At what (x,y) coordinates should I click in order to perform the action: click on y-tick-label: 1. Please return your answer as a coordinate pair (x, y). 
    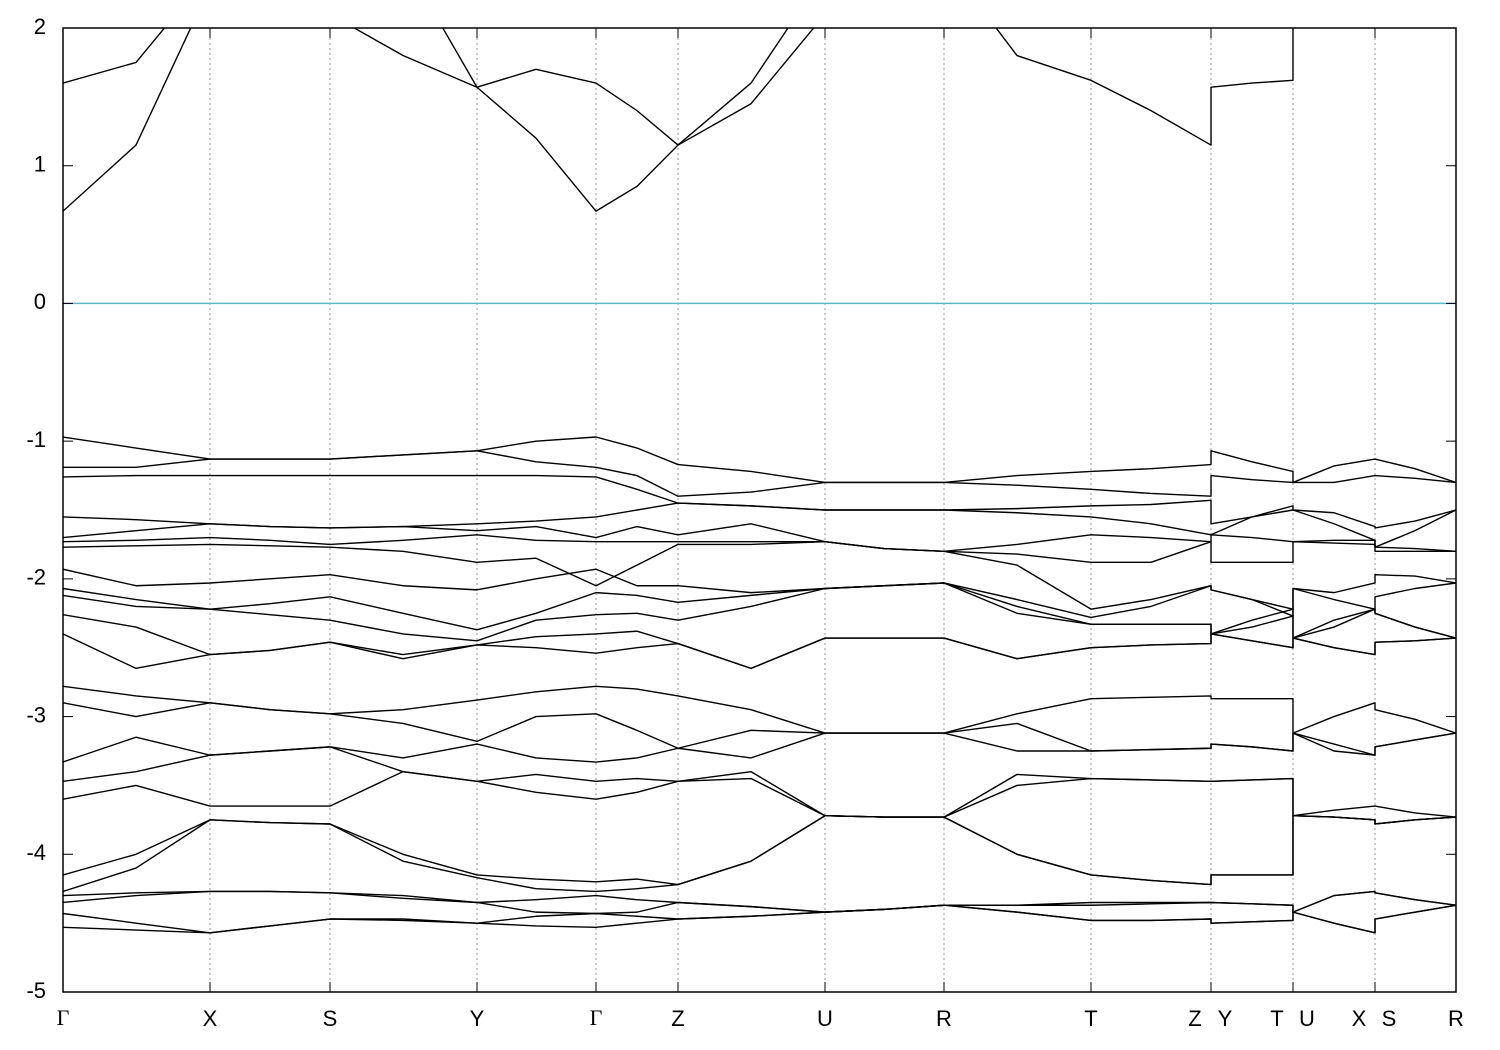
    Looking at the image, I should click on (40, 164).